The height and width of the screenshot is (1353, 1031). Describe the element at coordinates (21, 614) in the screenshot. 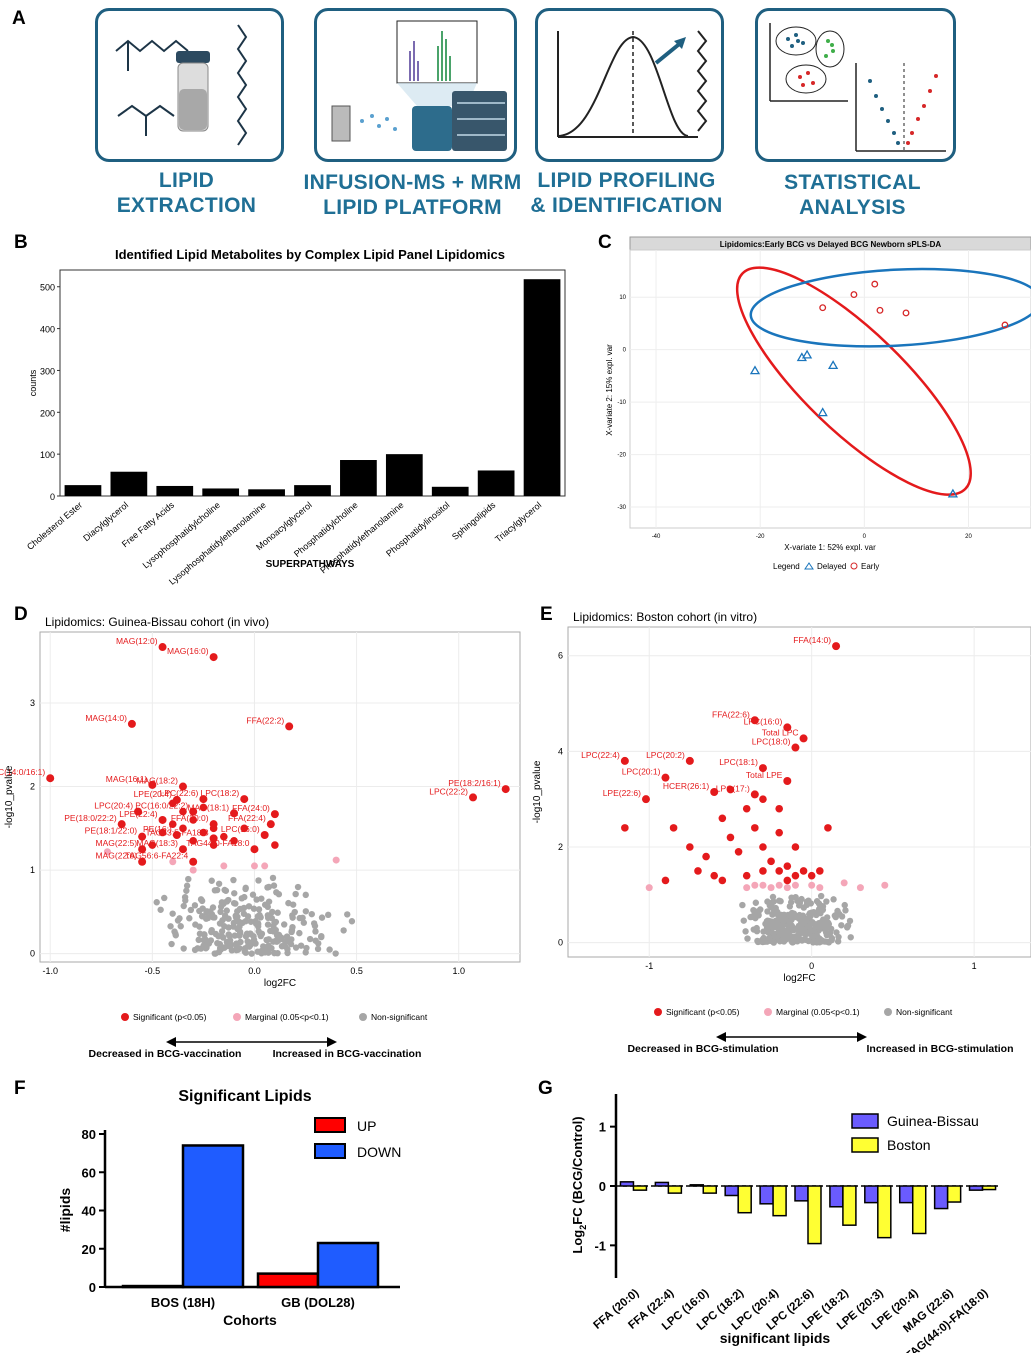

I see `panel-label-d: D` at that location.